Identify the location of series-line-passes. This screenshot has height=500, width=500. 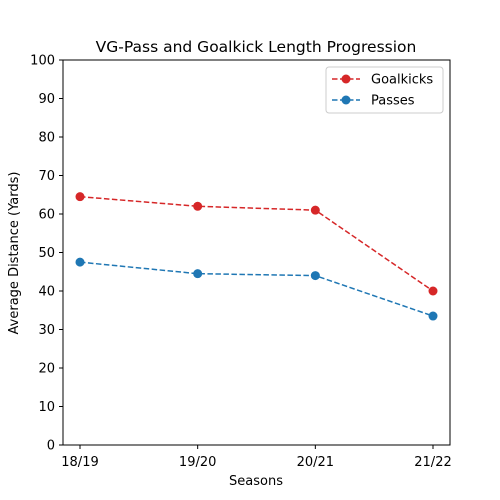
(256, 289).